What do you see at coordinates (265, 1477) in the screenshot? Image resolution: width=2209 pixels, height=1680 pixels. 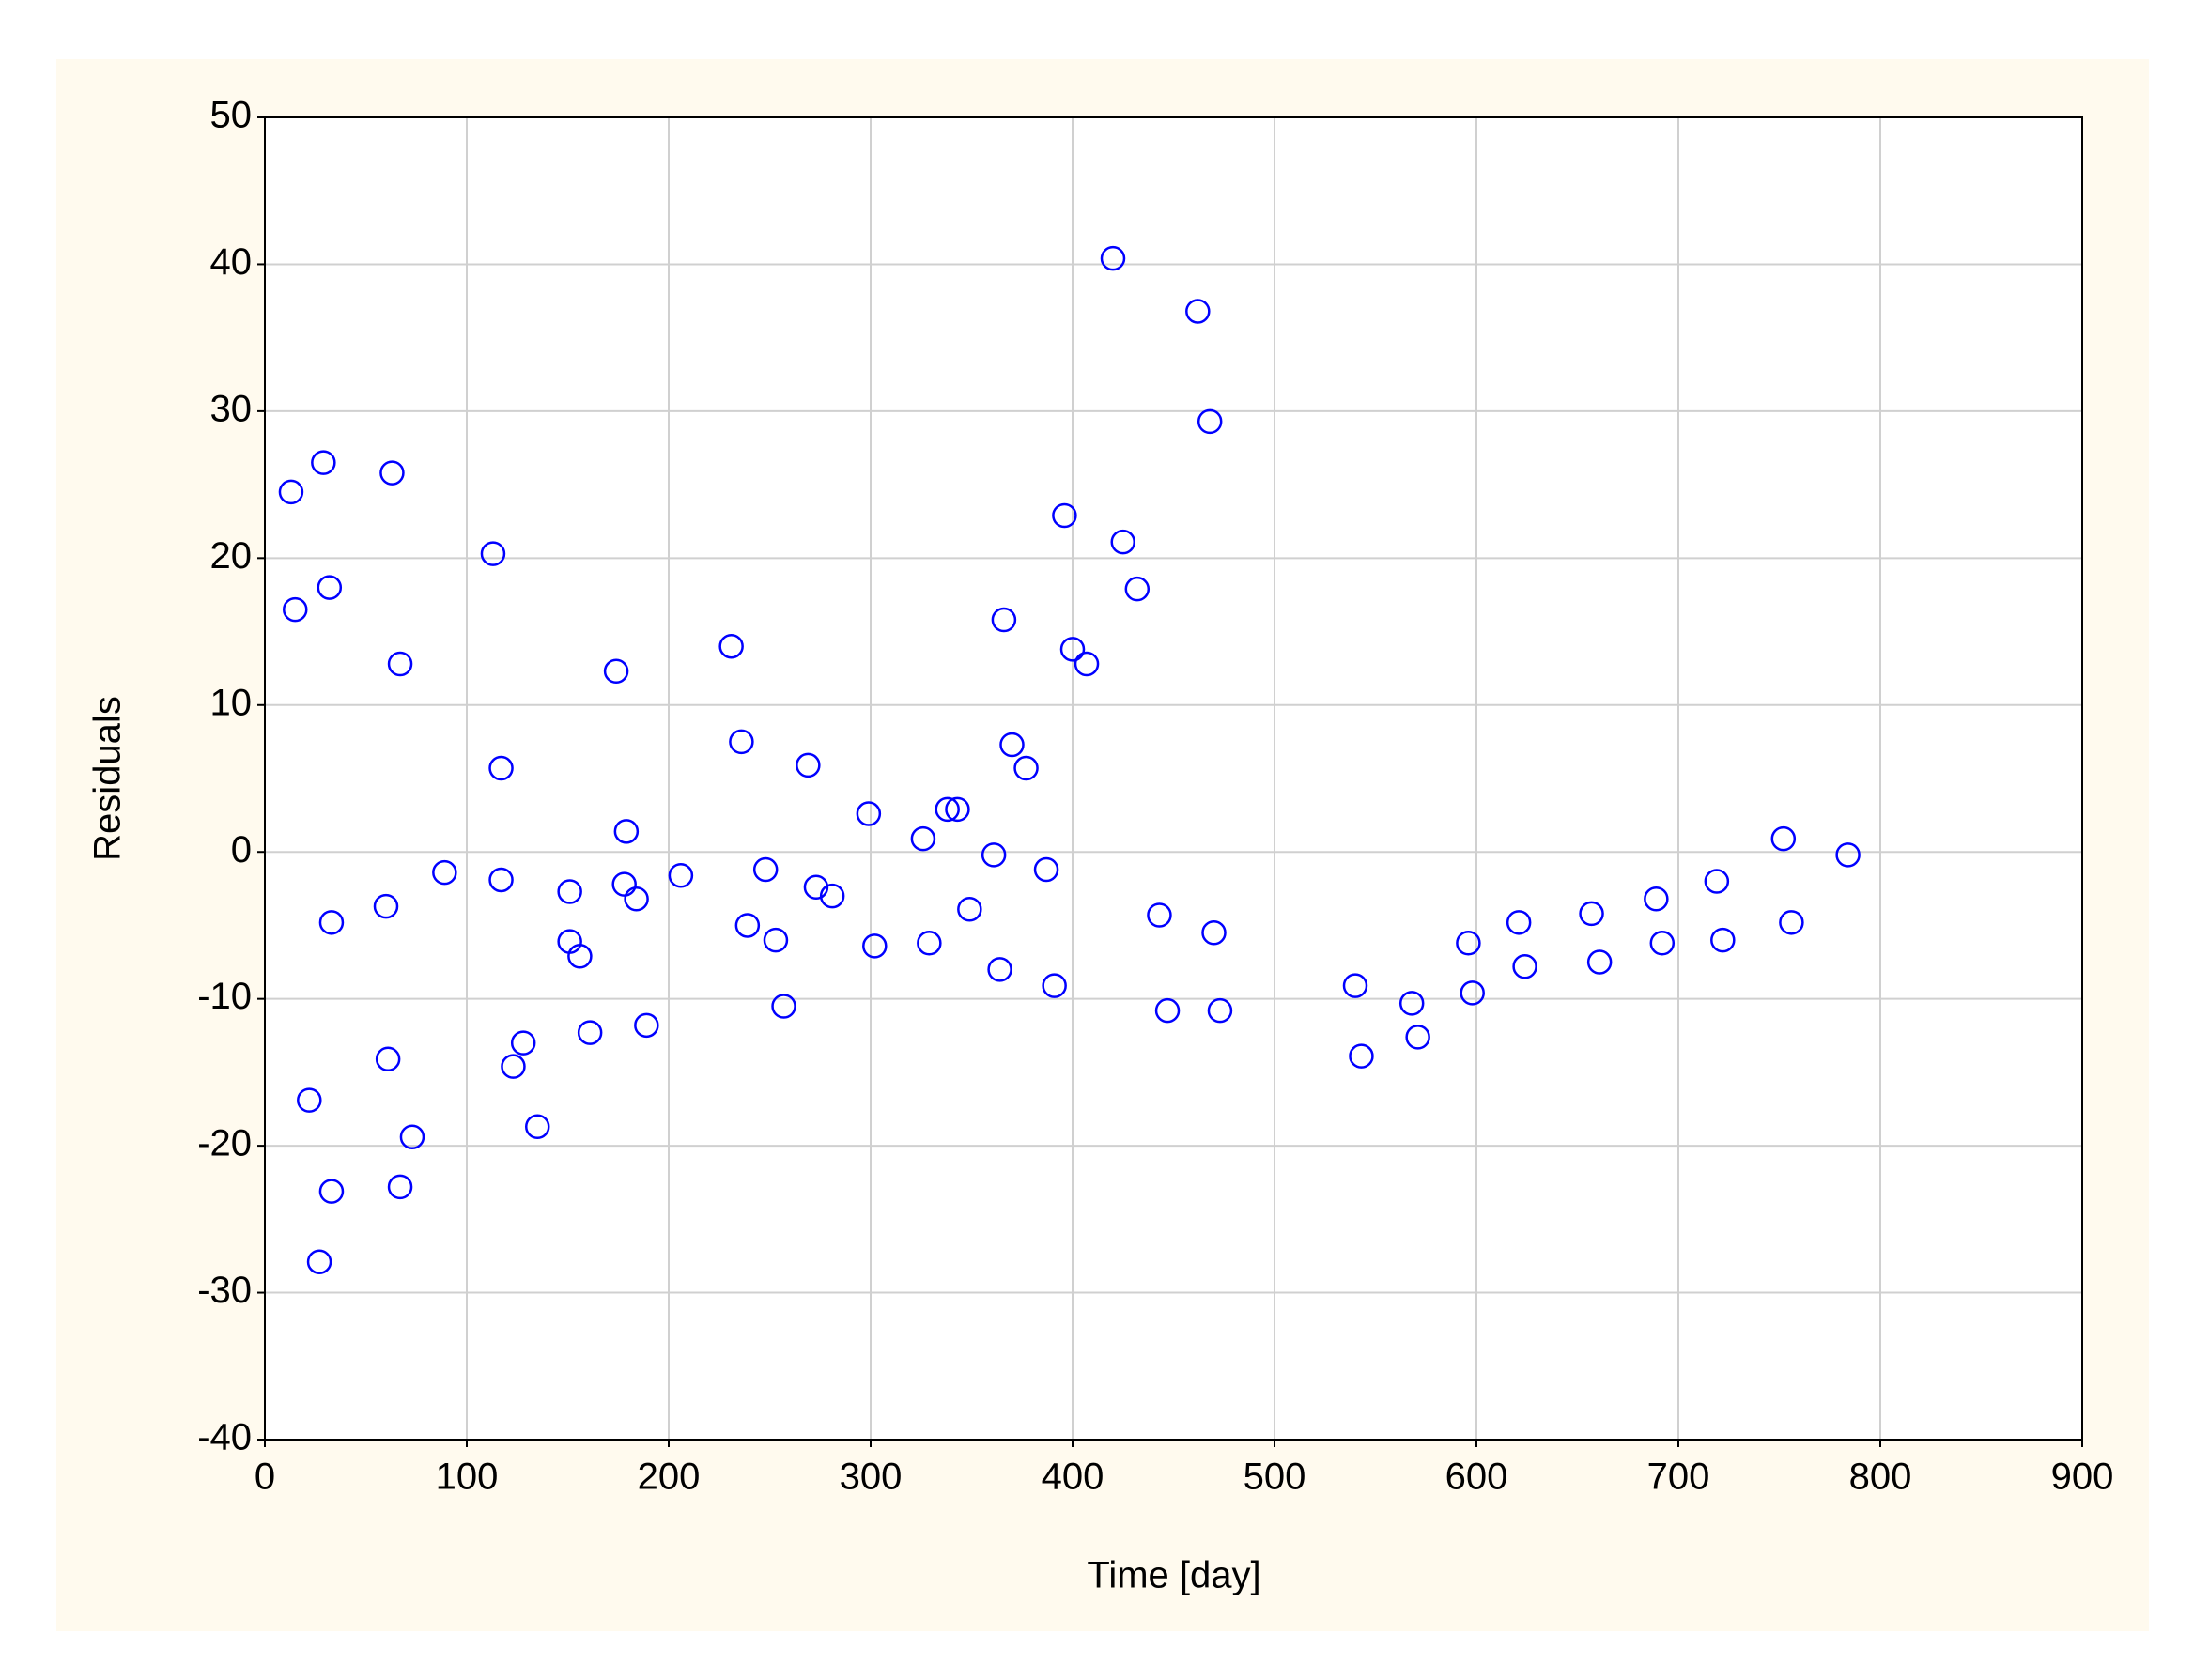 I see `x-tick-label: 0` at bounding box center [265, 1477].